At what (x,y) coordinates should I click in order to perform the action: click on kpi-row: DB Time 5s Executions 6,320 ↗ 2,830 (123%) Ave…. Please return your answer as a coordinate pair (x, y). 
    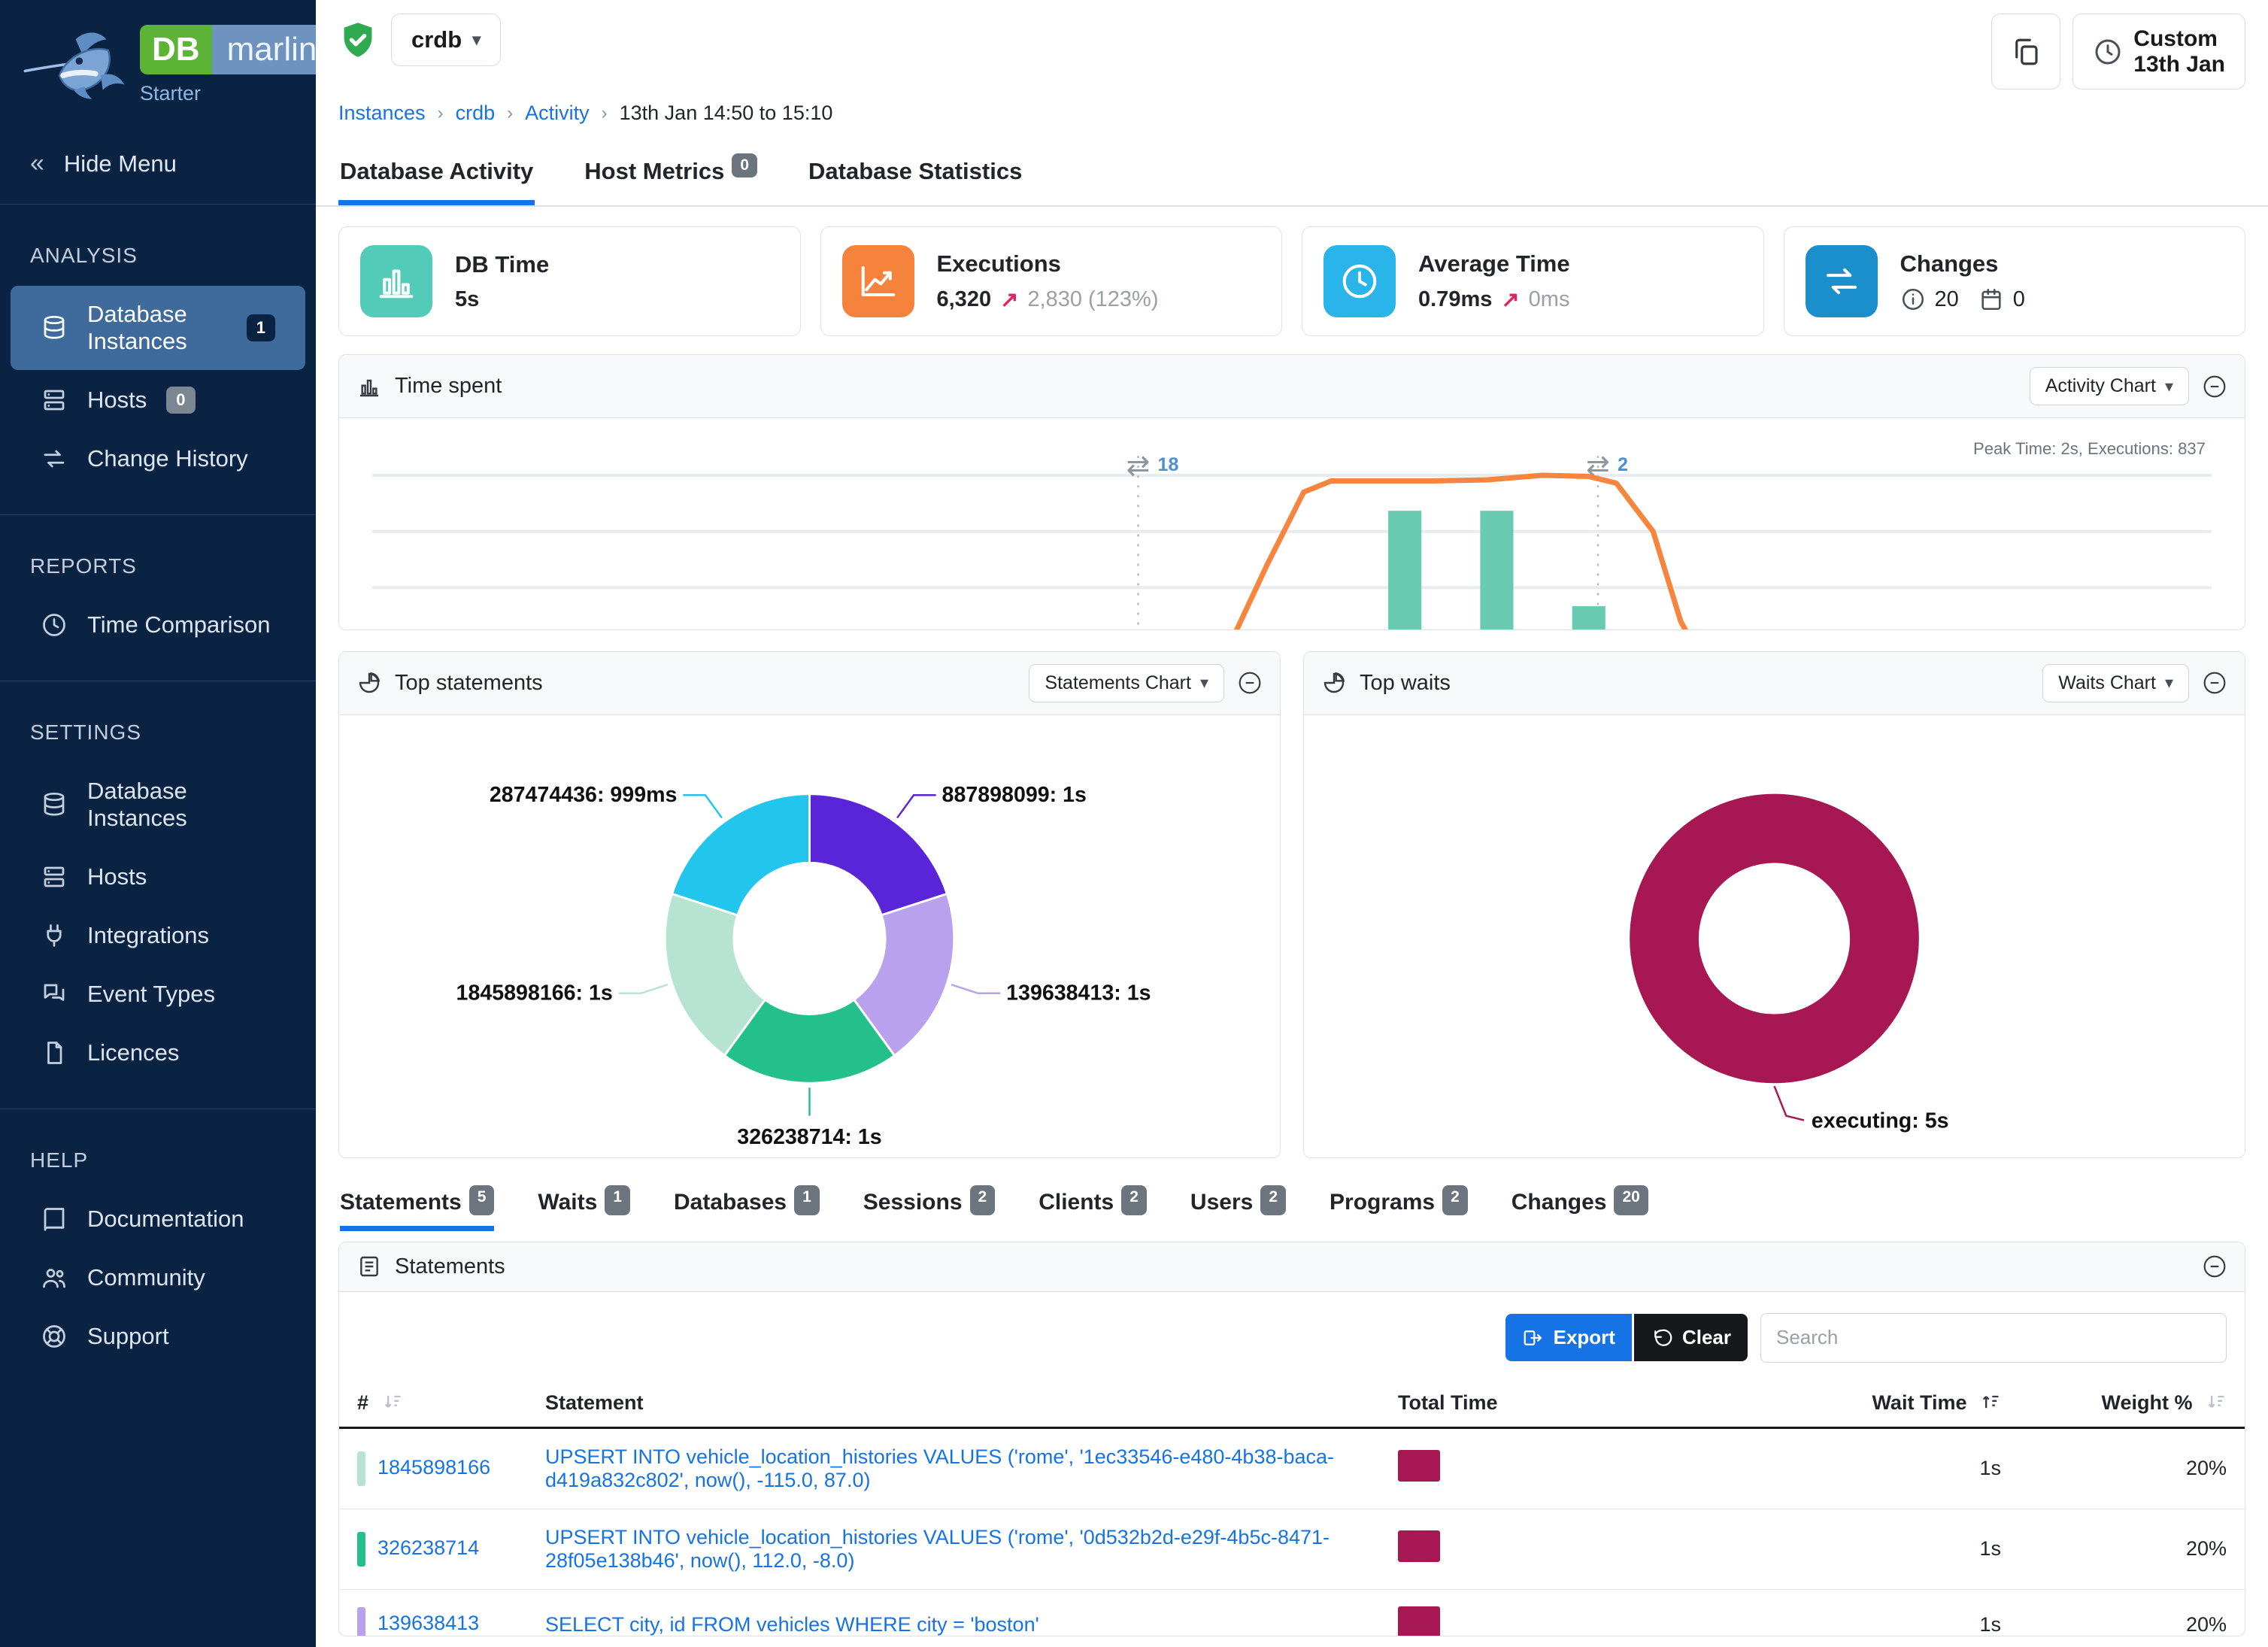
    Looking at the image, I should click on (1292, 275).